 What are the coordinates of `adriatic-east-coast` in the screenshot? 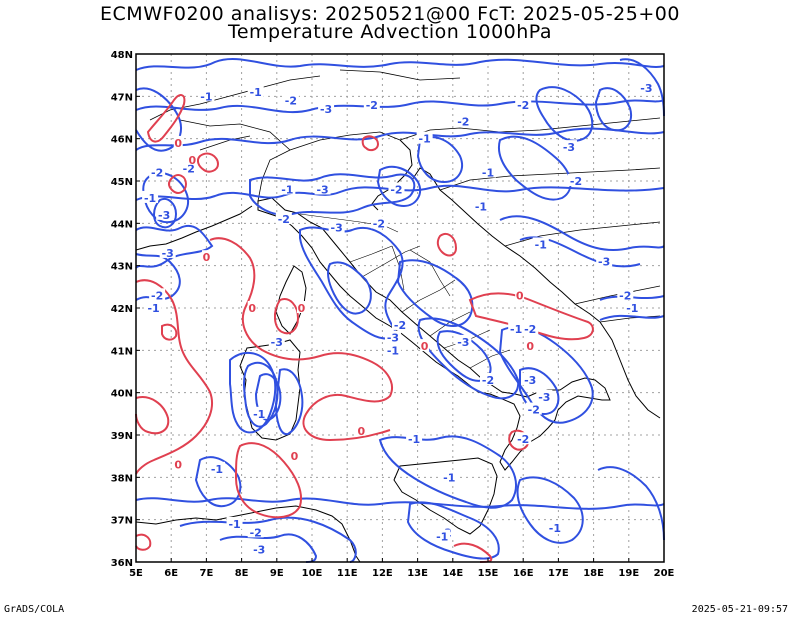 It's located at (506, 245).